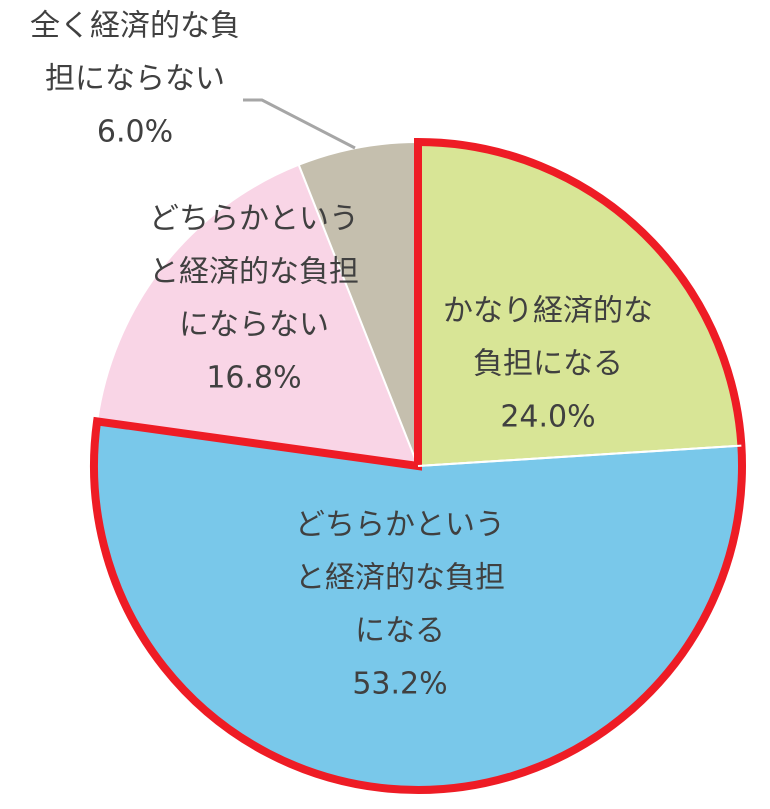 This screenshot has width=770, height=809. What do you see at coordinates (548, 311) in the screenshot?
I see `slice-1-label-line-1: かなり経済的な` at bounding box center [548, 311].